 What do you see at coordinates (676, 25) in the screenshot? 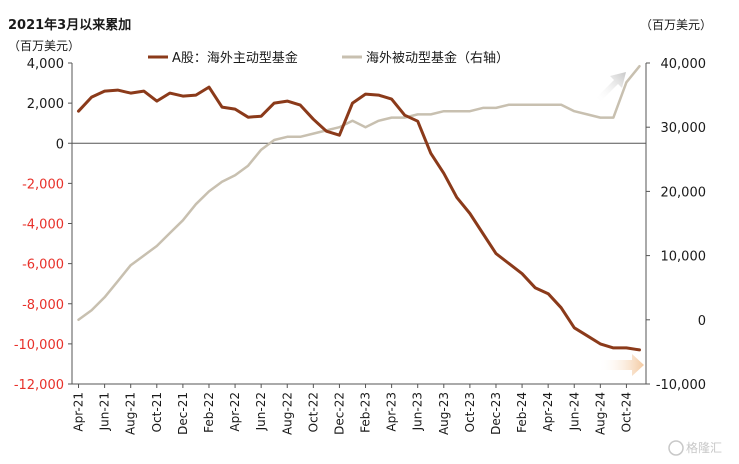
I see `right-axis-unit: （百万美元）` at bounding box center [676, 25].